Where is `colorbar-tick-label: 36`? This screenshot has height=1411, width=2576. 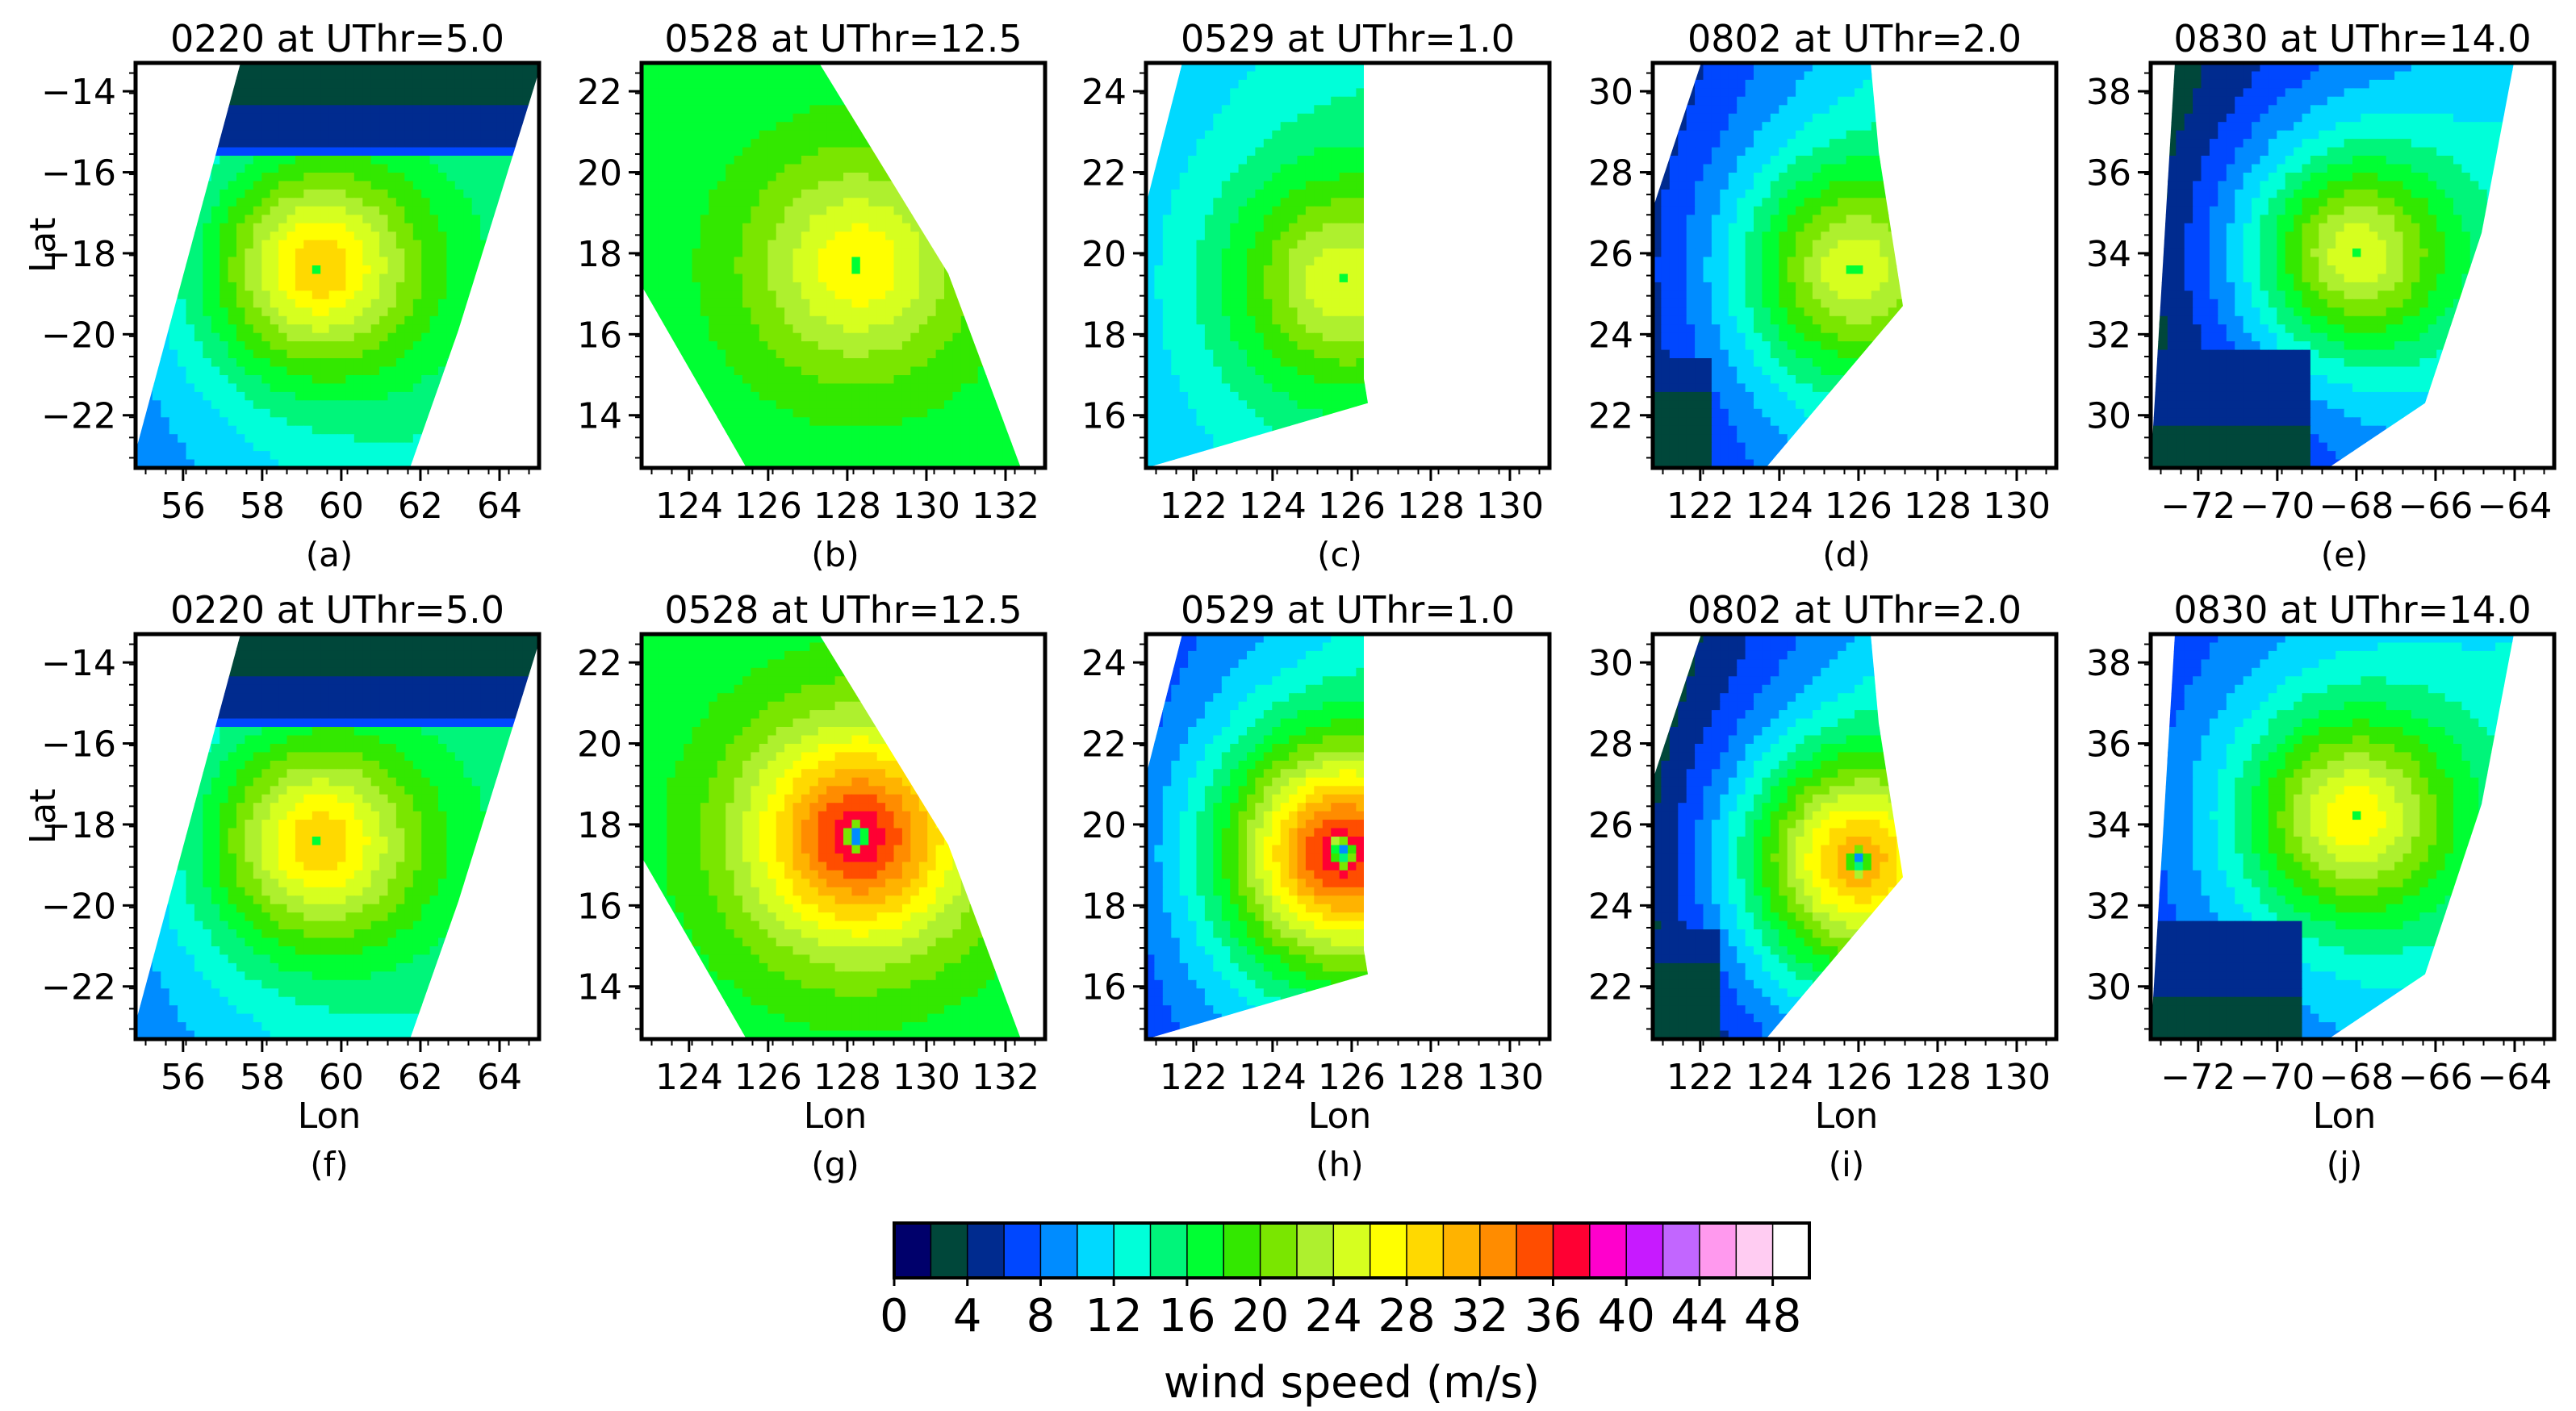
colorbar-tick-label: 36 is located at coordinates (1553, 1316).